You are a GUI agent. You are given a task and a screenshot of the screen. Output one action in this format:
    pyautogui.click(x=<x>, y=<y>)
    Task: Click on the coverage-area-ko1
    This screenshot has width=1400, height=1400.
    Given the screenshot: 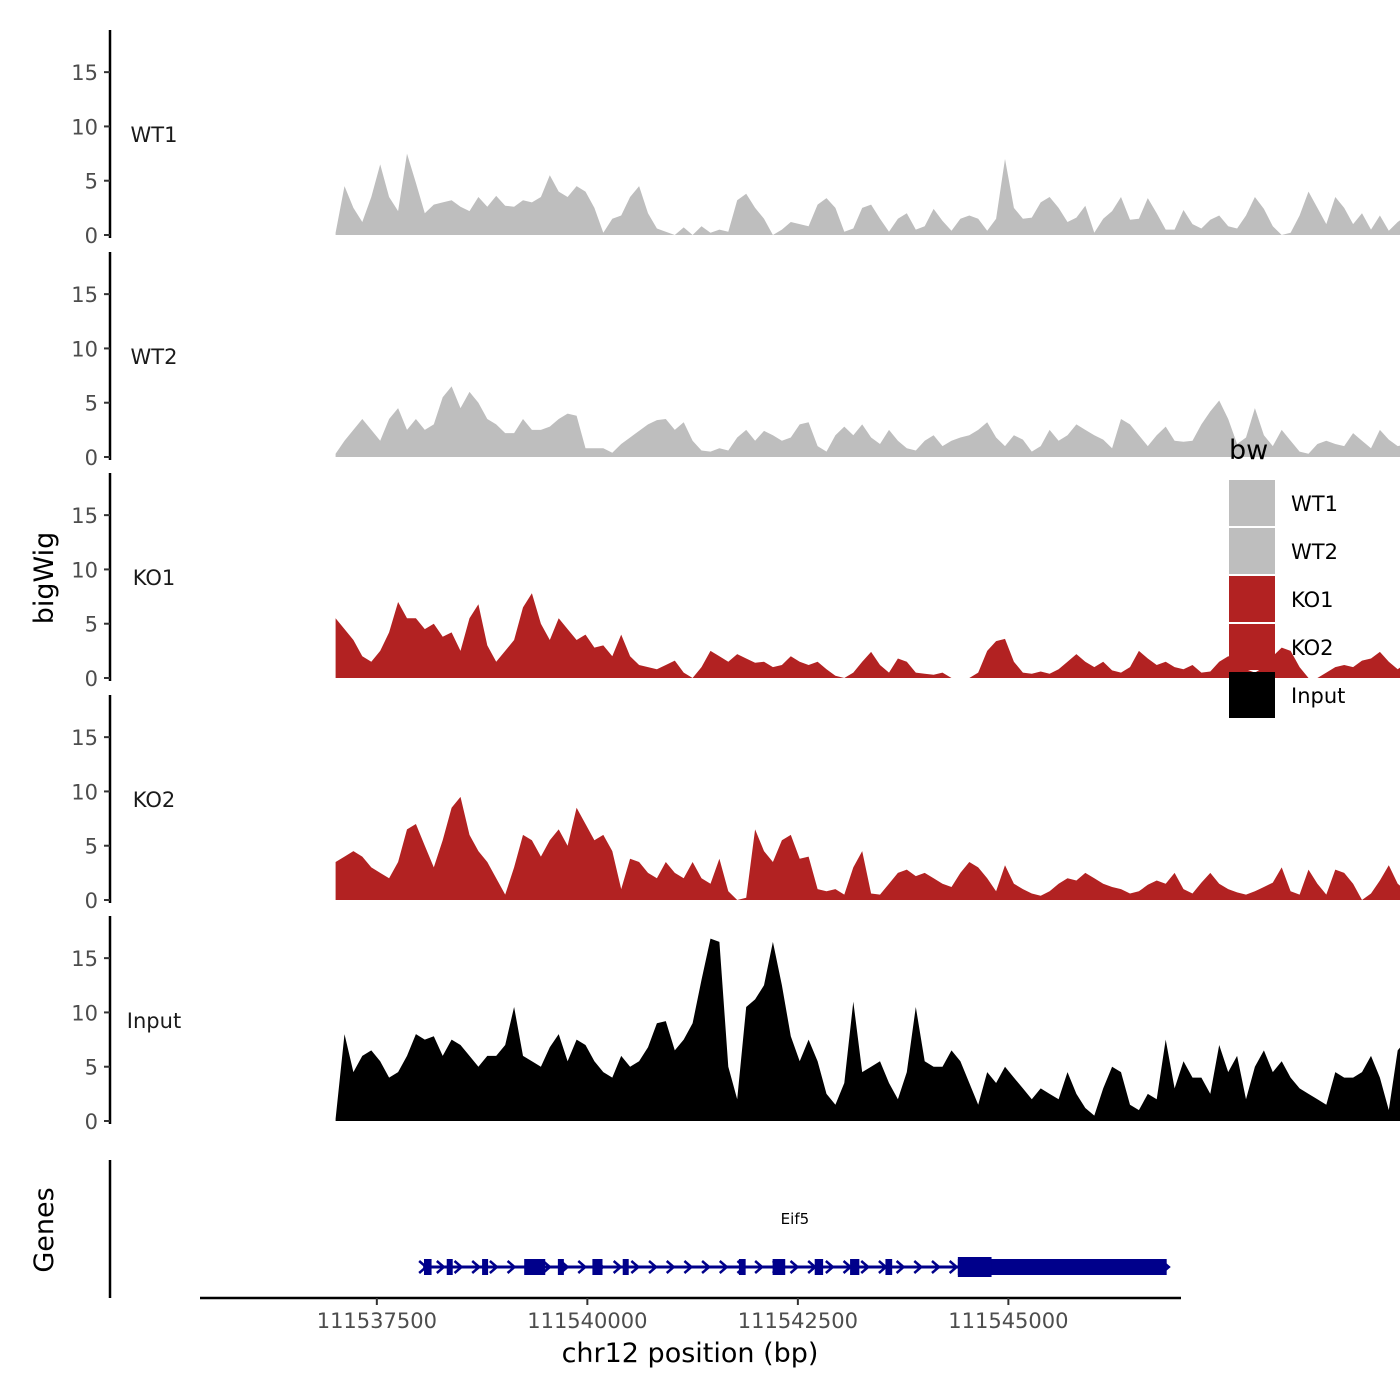 What is the action you would take?
    pyautogui.click(x=867, y=635)
    